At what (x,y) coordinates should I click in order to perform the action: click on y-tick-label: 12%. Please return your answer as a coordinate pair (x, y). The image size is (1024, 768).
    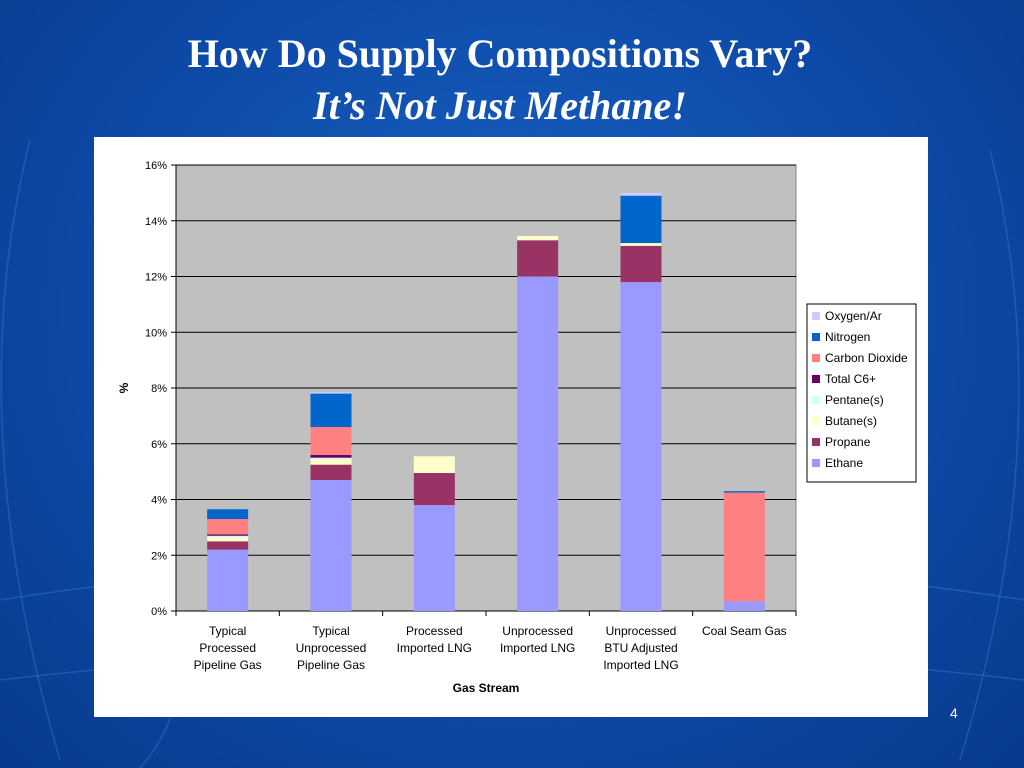
    Looking at the image, I should click on (156, 278).